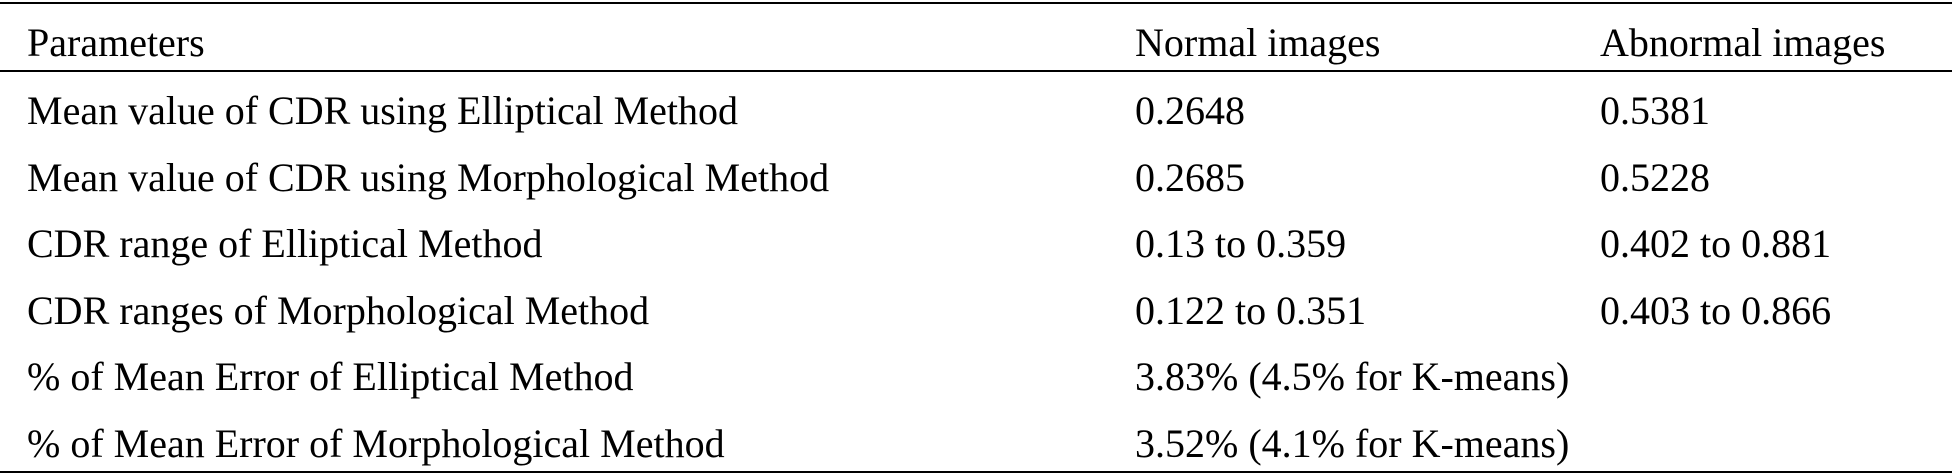 This screenshot has width=1952, height=476. Describe the element at coordinates (976, 472) in the screenshot. I see `bottom-rule` at that location.